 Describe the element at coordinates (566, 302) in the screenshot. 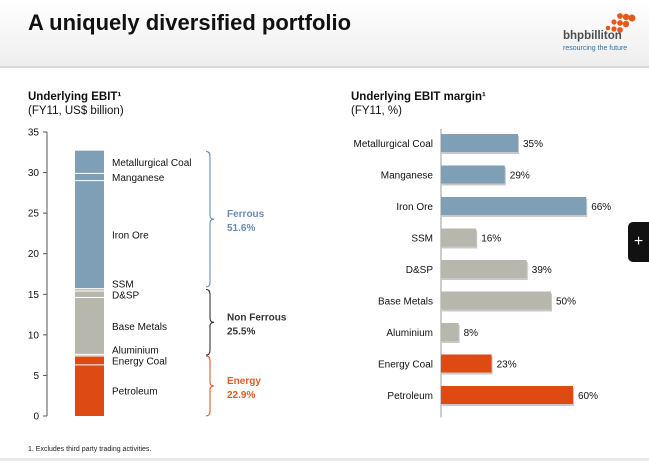

I see `value-label: 50%` at that location.